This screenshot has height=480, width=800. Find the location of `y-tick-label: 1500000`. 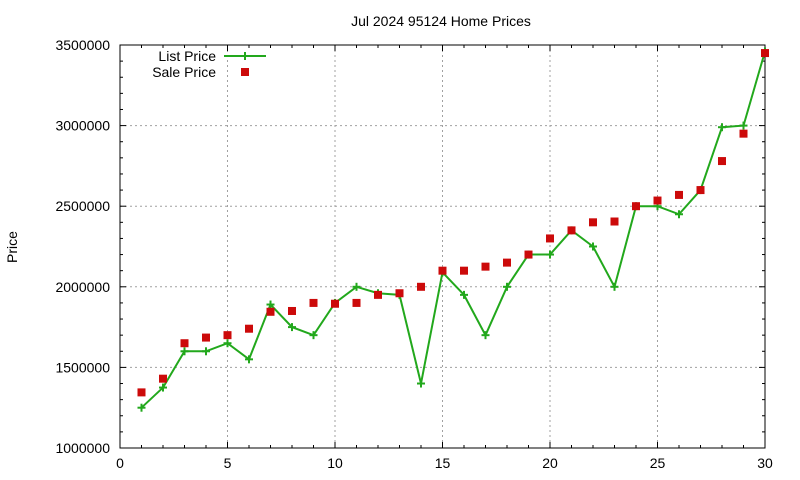

y-tick-label: 1500000 is located at coordinates (82, 367).